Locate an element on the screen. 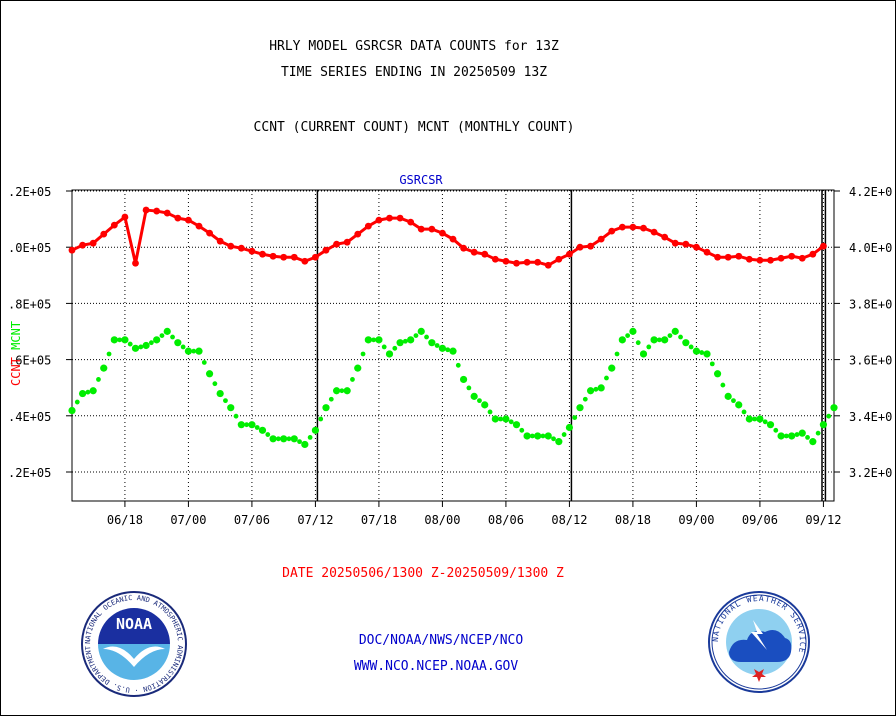 Image resolution: width=896 pixels, height=716 pixels. chart-title-line1: HRLY MODEL GSRCSR DATA COUNTS for 13Z is located at coordinates (414, 46).